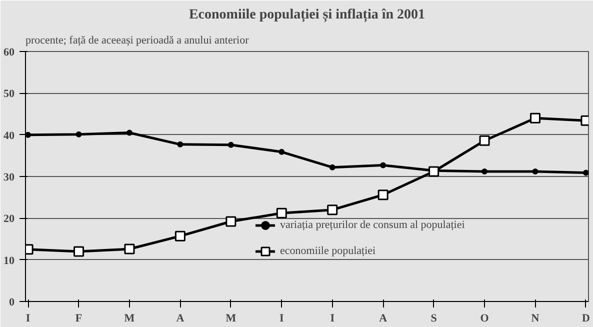 This screenshot has width=593, height=327. Describe the element at coordinates (328, 251) in the screenshot. I see `legend-label: economiile populației` at that location.